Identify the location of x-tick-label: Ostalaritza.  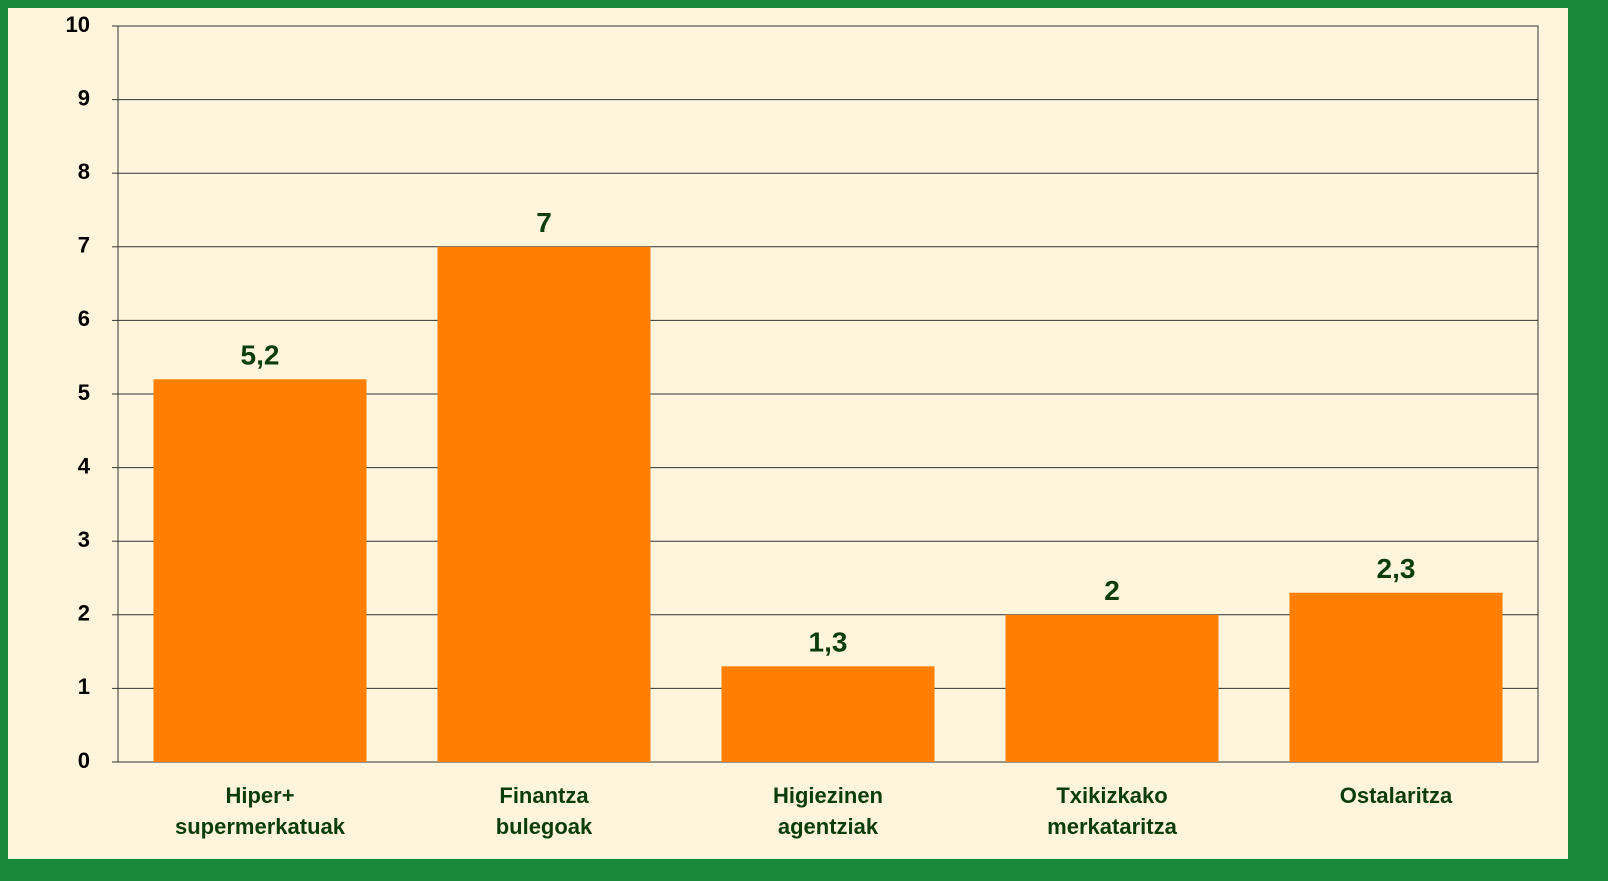
(1396, 795).